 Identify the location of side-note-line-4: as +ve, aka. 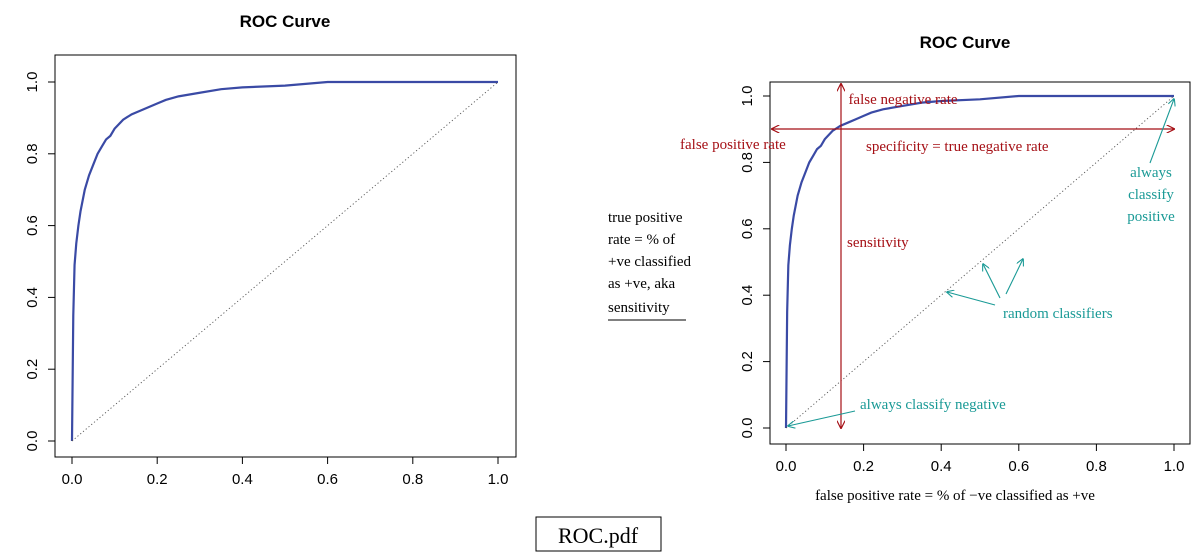
(642, 284).